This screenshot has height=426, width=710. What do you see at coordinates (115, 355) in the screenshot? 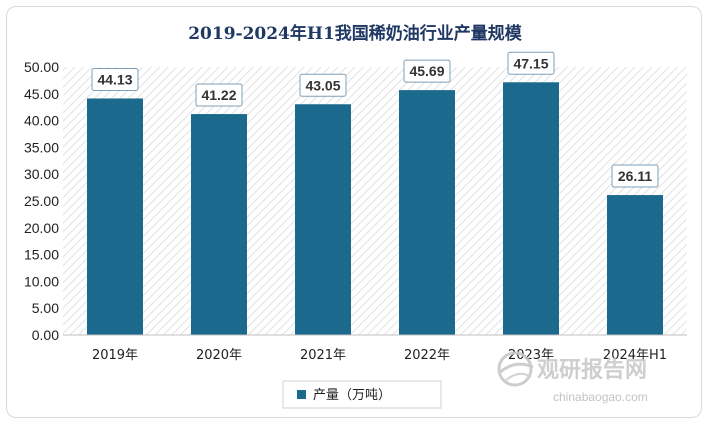
I see `x-tick-label: 2019年` at bounding box center [115, 355].